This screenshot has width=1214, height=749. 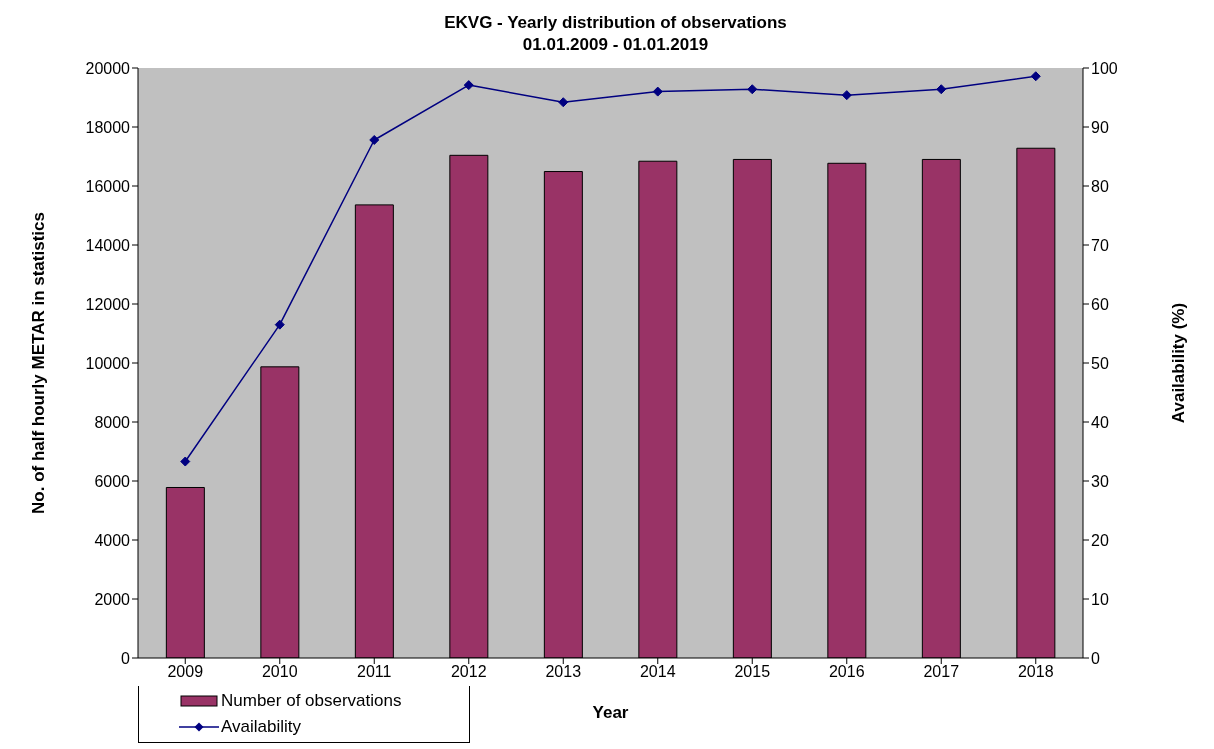 What do you see at coordinates (1100, 599) in the screenshot?
I see `y2-tick-label: 10` at bounding box center [1100, 599].